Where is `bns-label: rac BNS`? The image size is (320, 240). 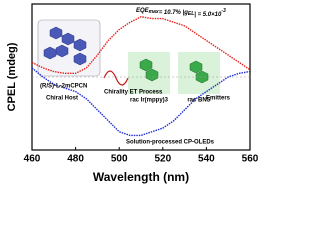 bns-label: rac BNS is located at coordinates (198, 101).